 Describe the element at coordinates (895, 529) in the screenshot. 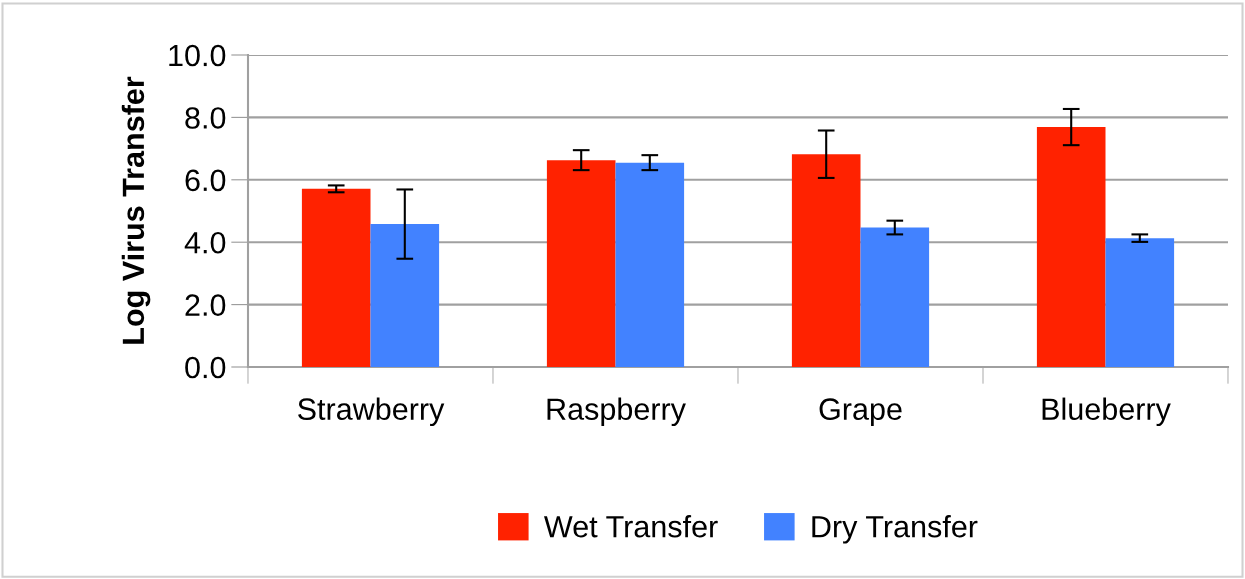

I see `legend-label: Dry Transfer` at that location.